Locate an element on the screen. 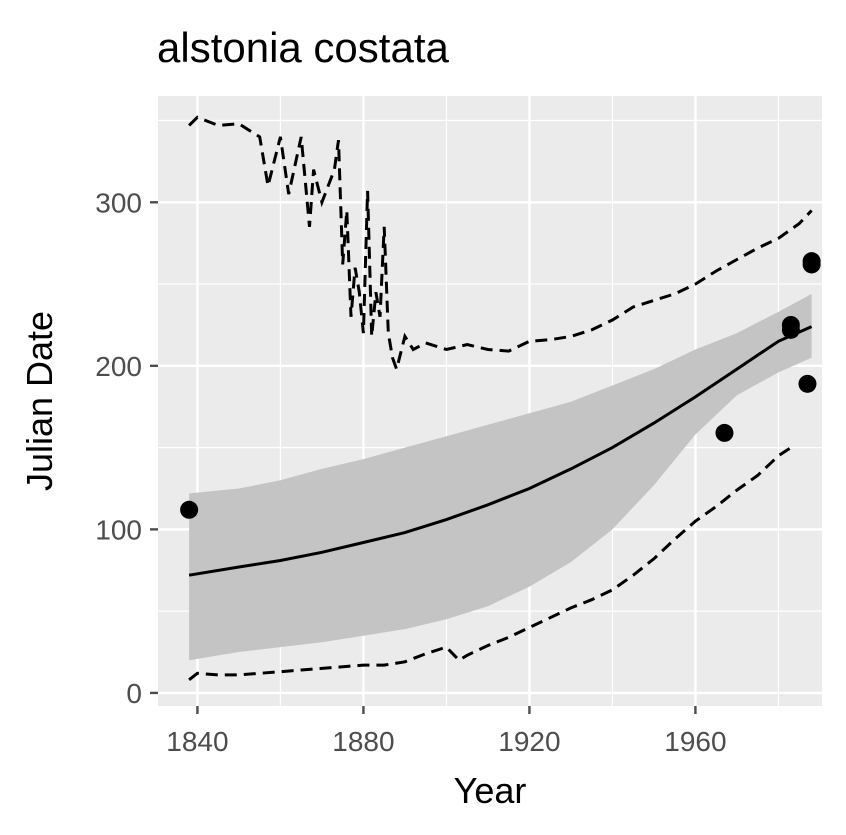 The image size is (846, 835). x-tick-label: 1840 is located at coordinates (197, 741).